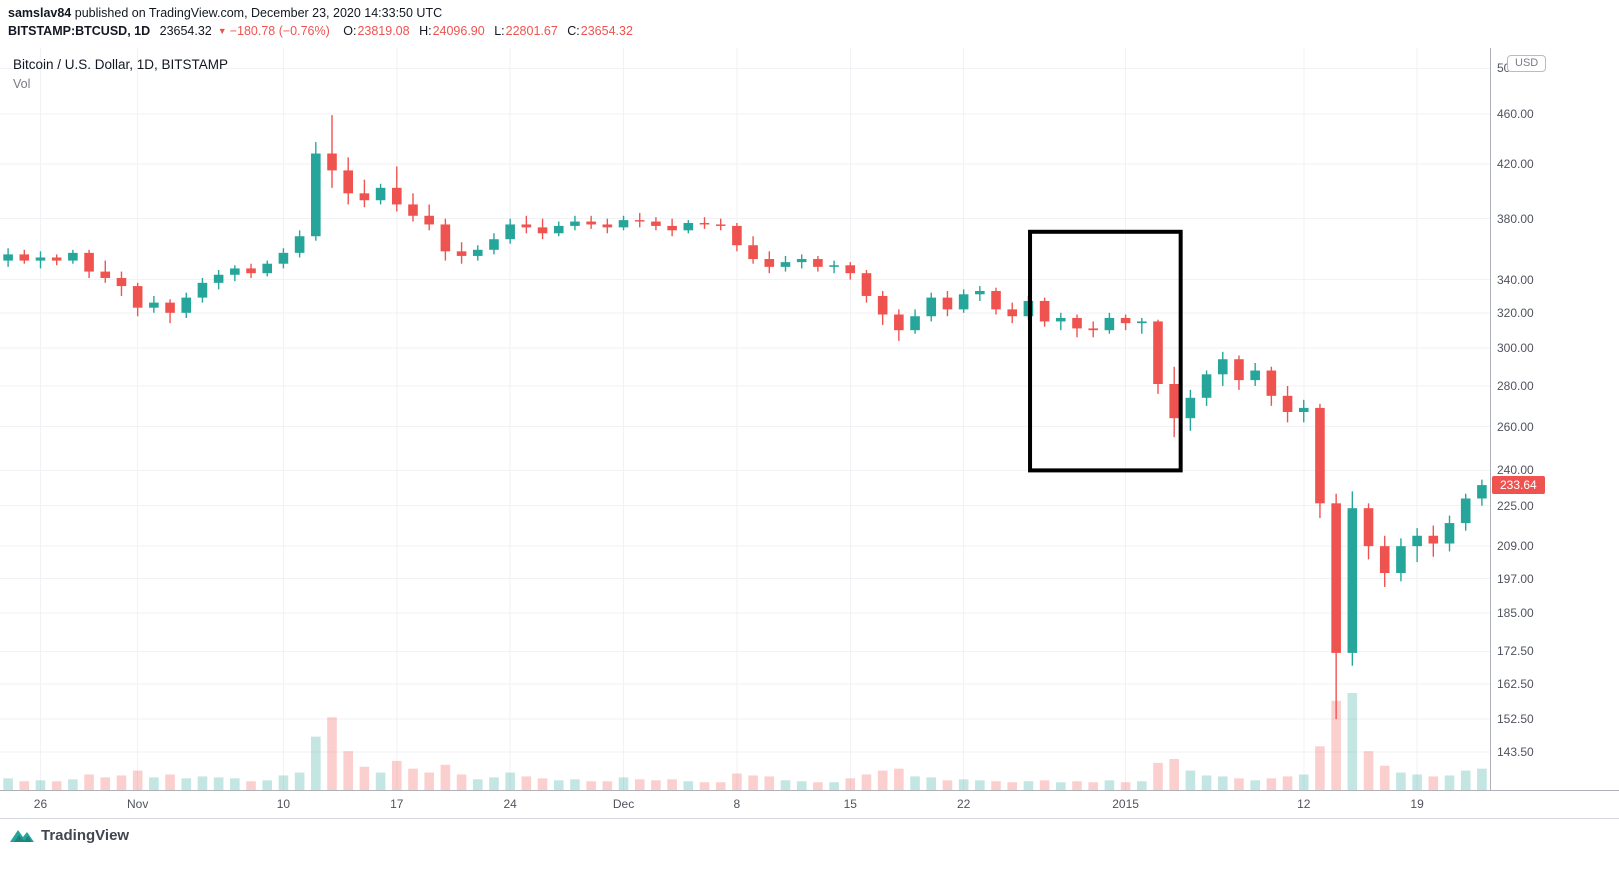  What do you see at coordinates (737, 804) in the screenshot?
I see `time-tick-label: 8` at bounding box center [737, 804].